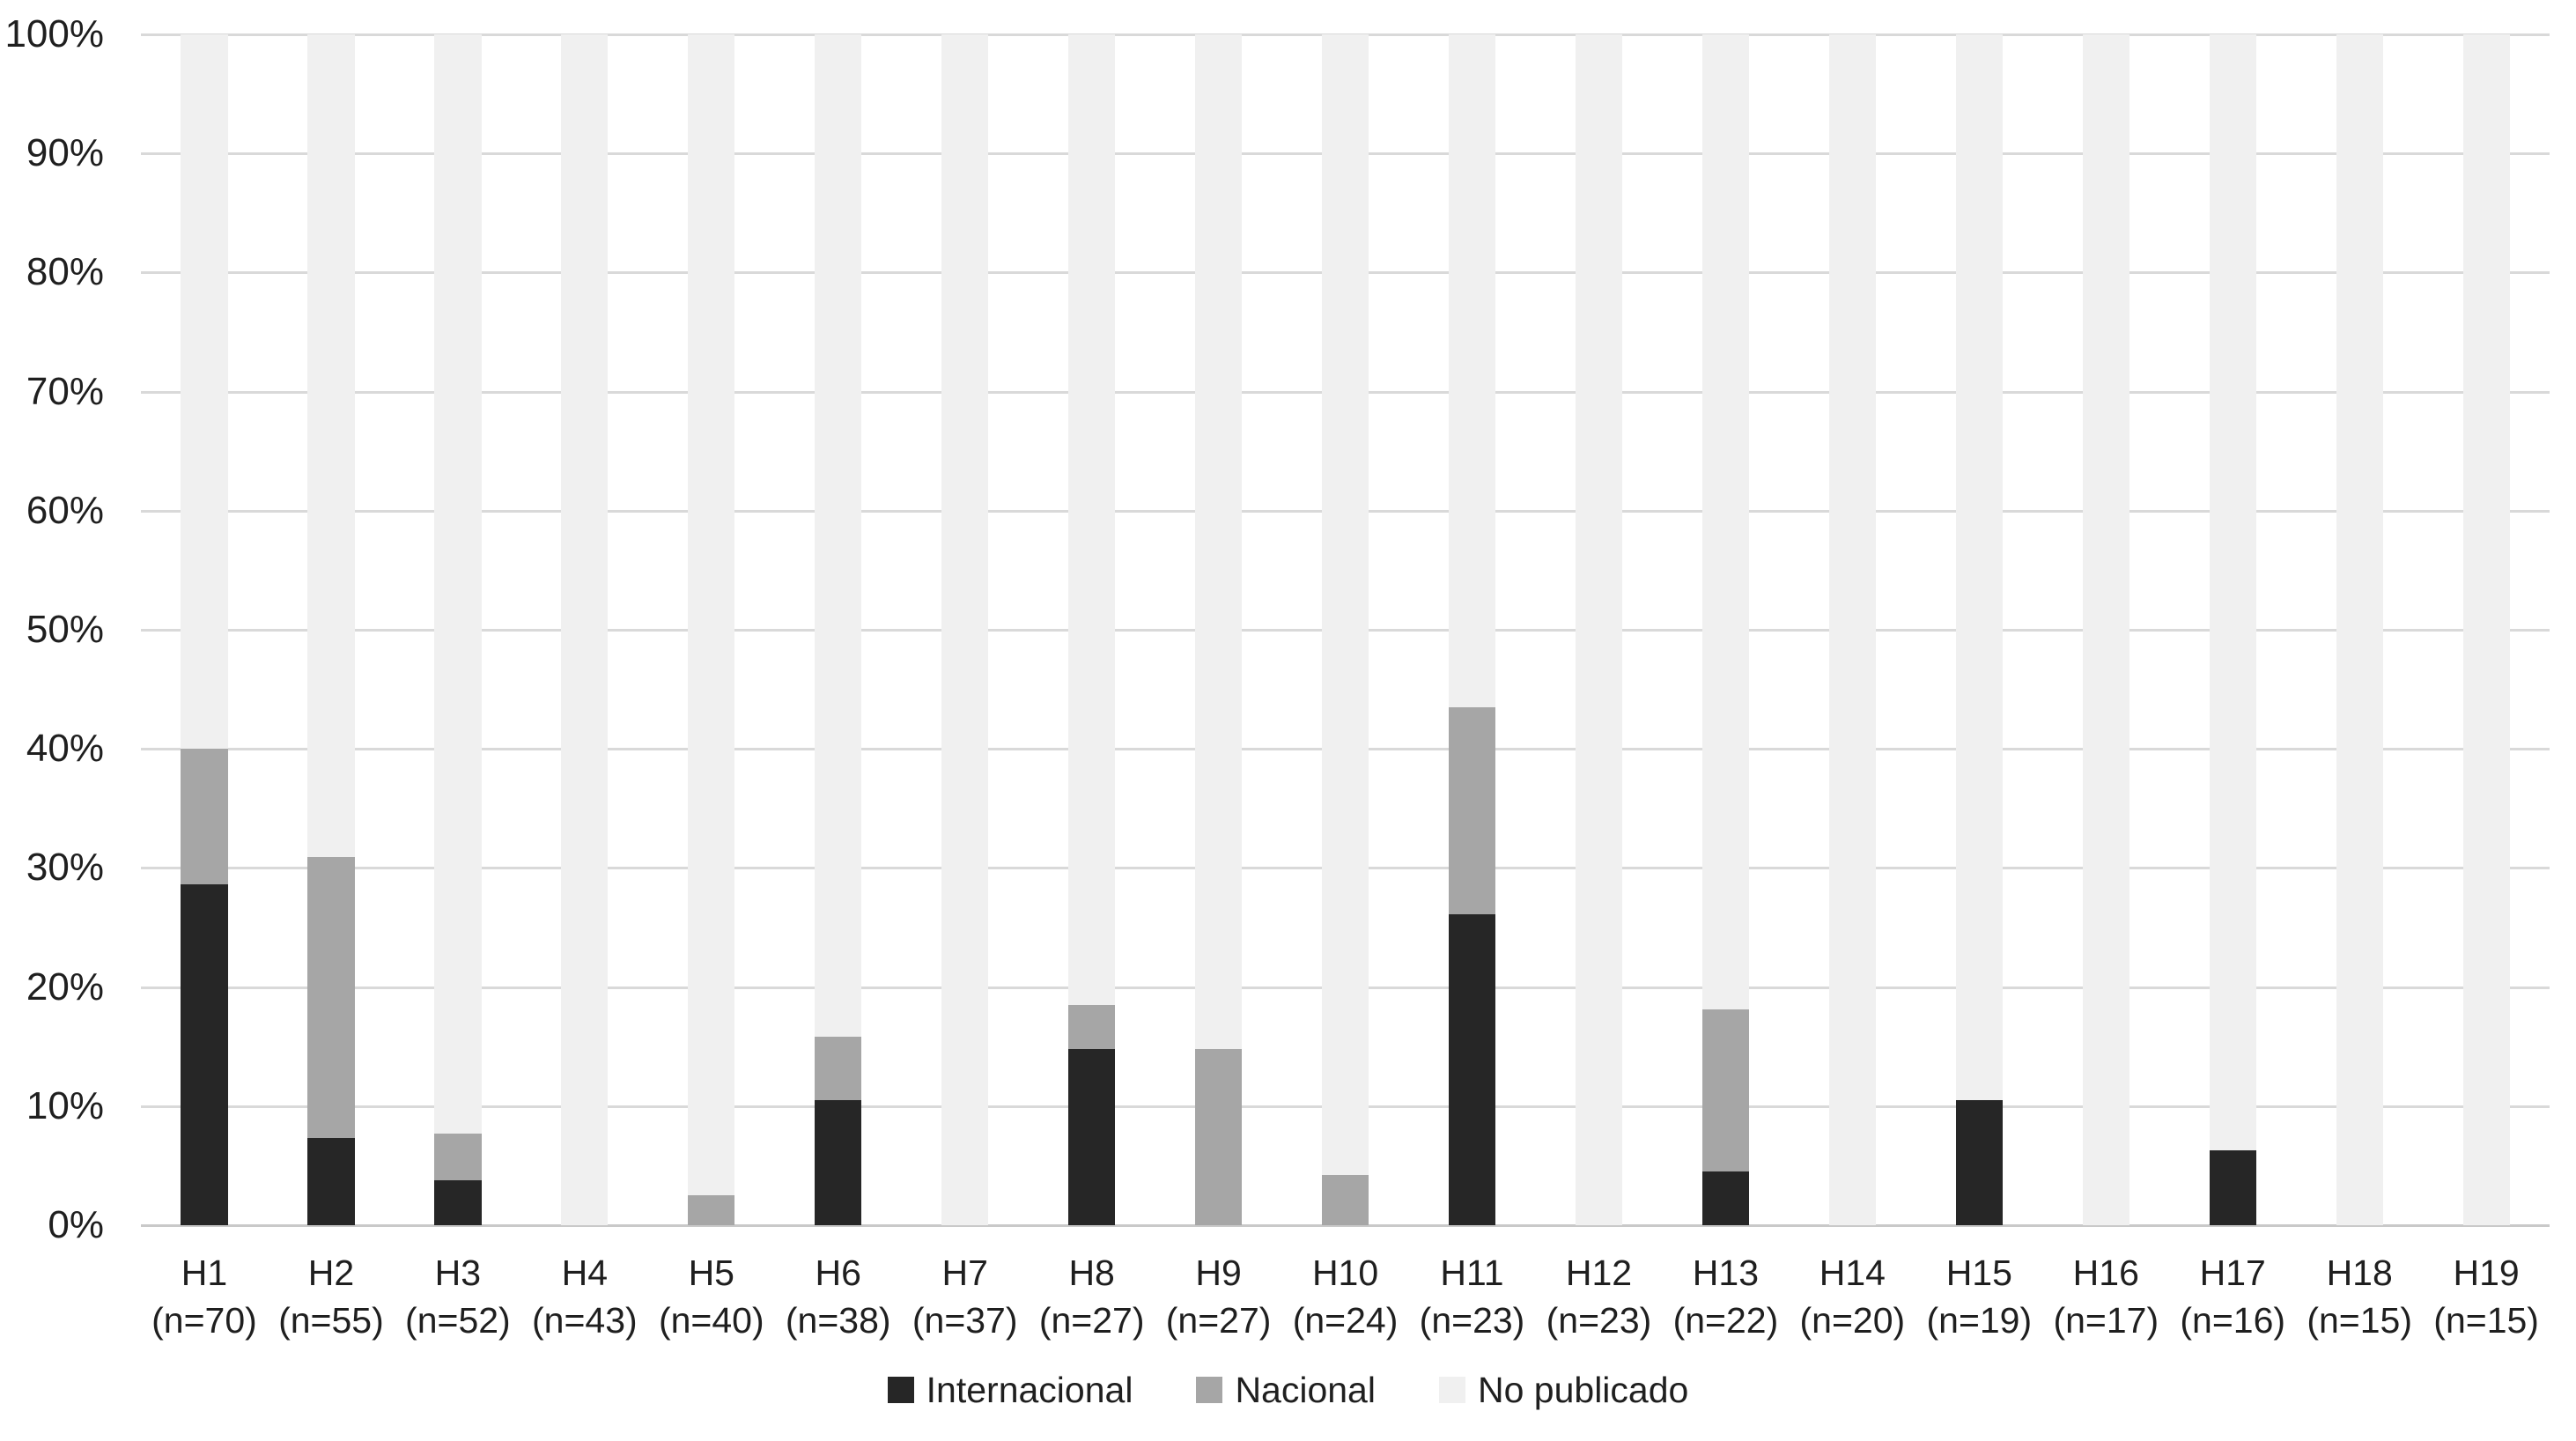  Describe the element at coordinates (1091, 1273) in the screenshot. I see `category-code: H8` at that location.